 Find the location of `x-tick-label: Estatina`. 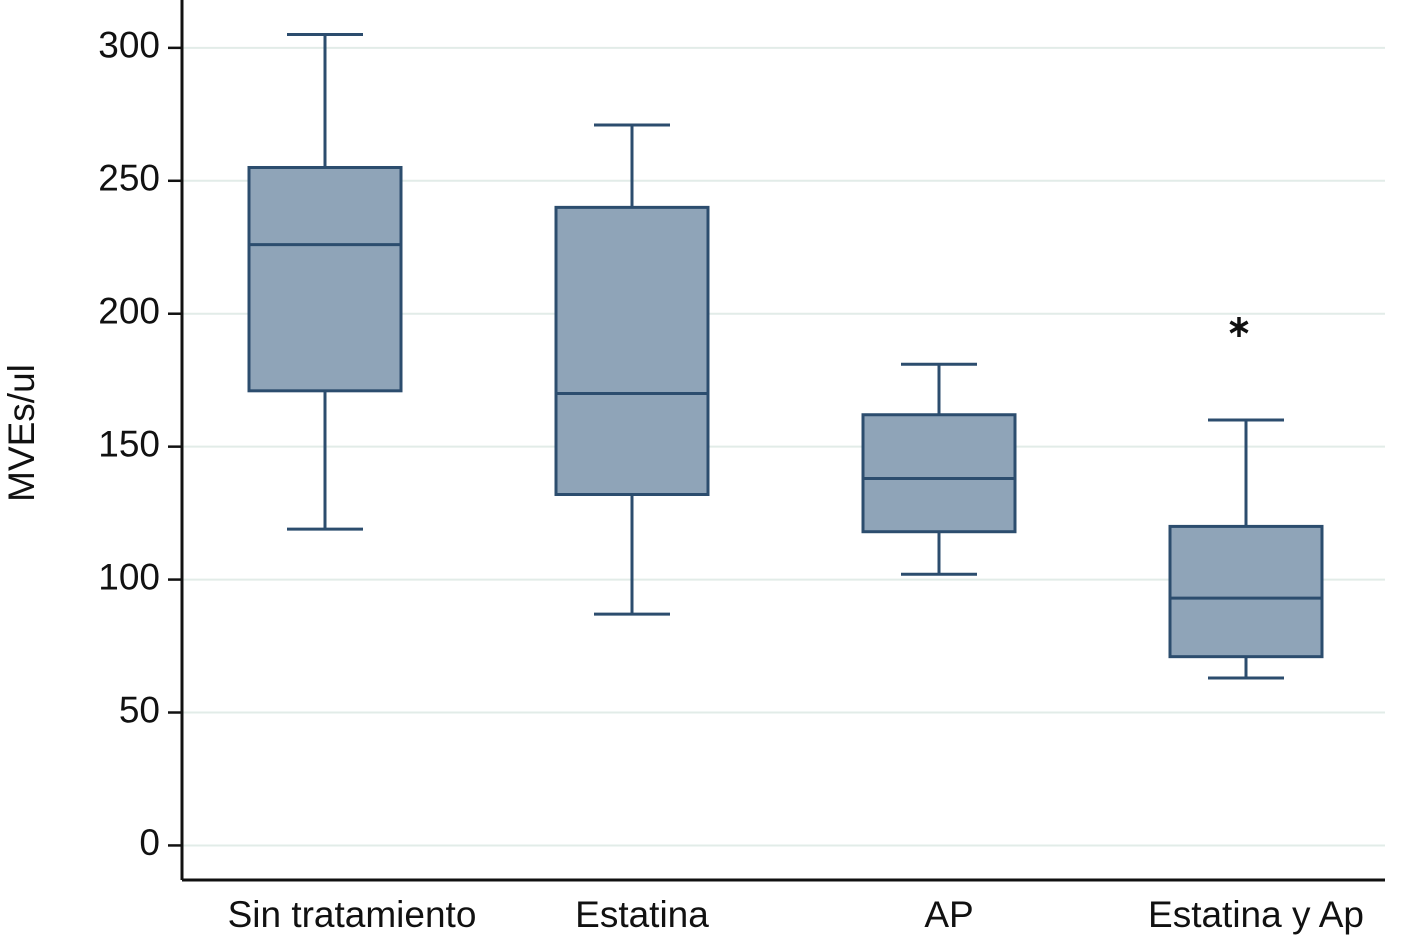

x-tick-label: Estatina is located at coordinates (642, 914).